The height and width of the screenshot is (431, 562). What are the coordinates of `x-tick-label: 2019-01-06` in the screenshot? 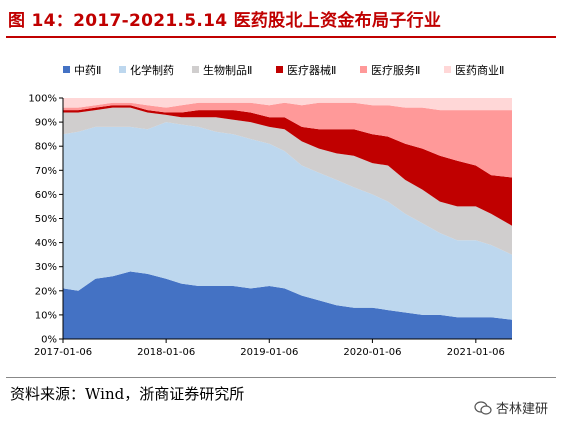 It's located at (269, 352).